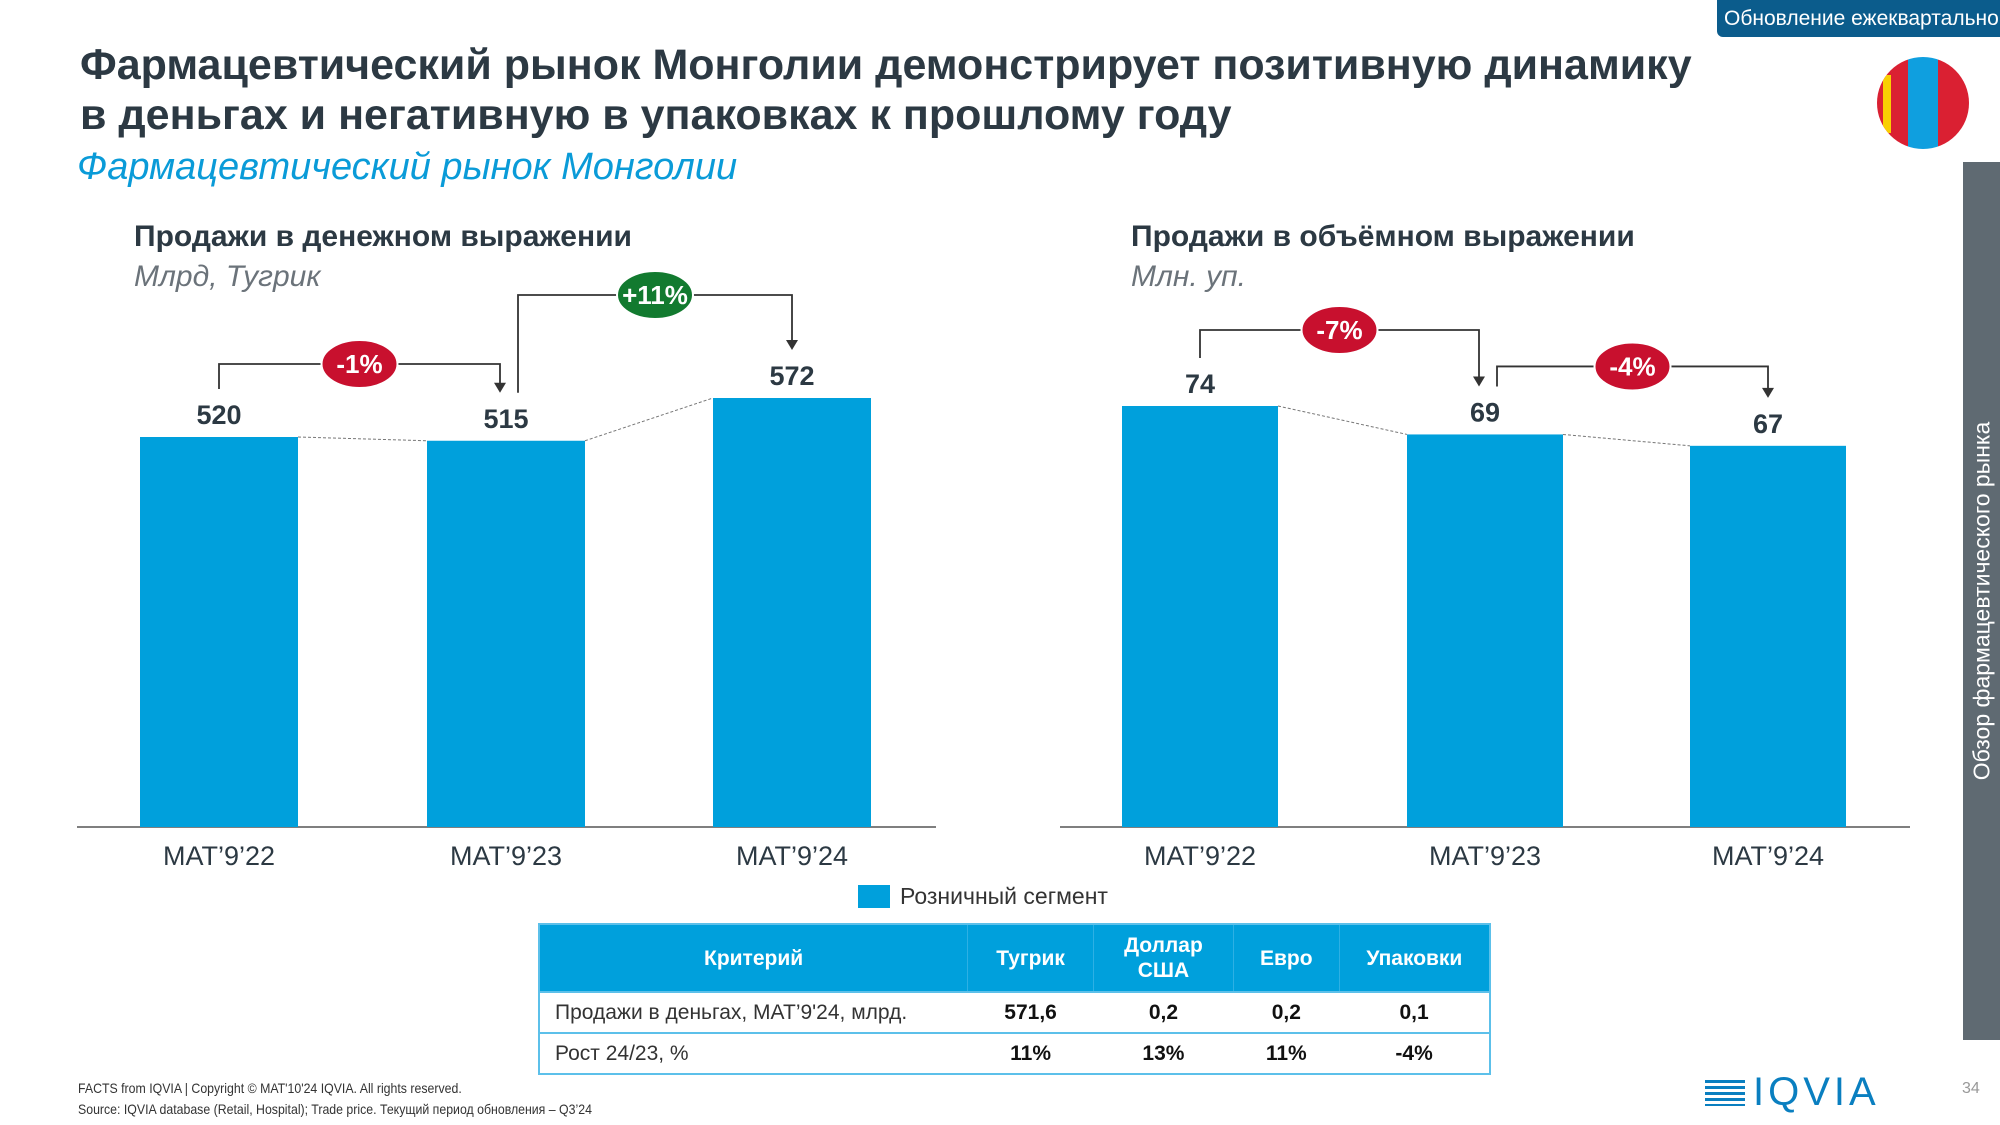  Describe the element at coordinates (1768, 424) in the screenshot. I see `value-label: 67` at that location.